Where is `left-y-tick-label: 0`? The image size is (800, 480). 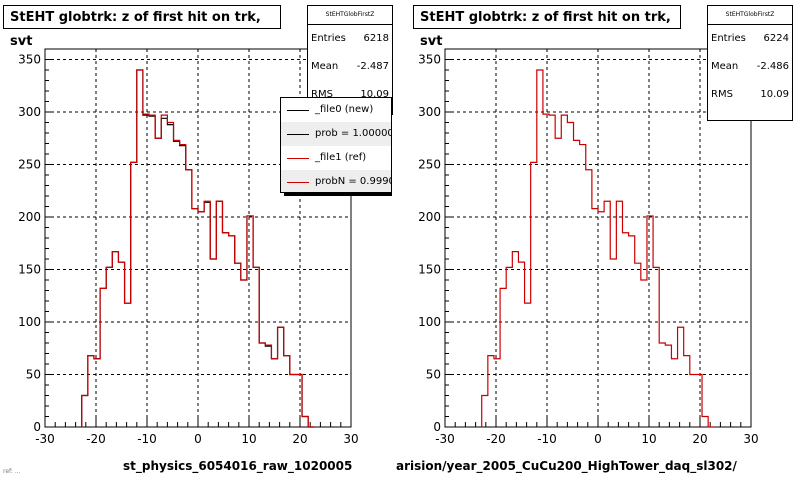
left-y-tick-label: 0 is located at coordinates (37, 427).